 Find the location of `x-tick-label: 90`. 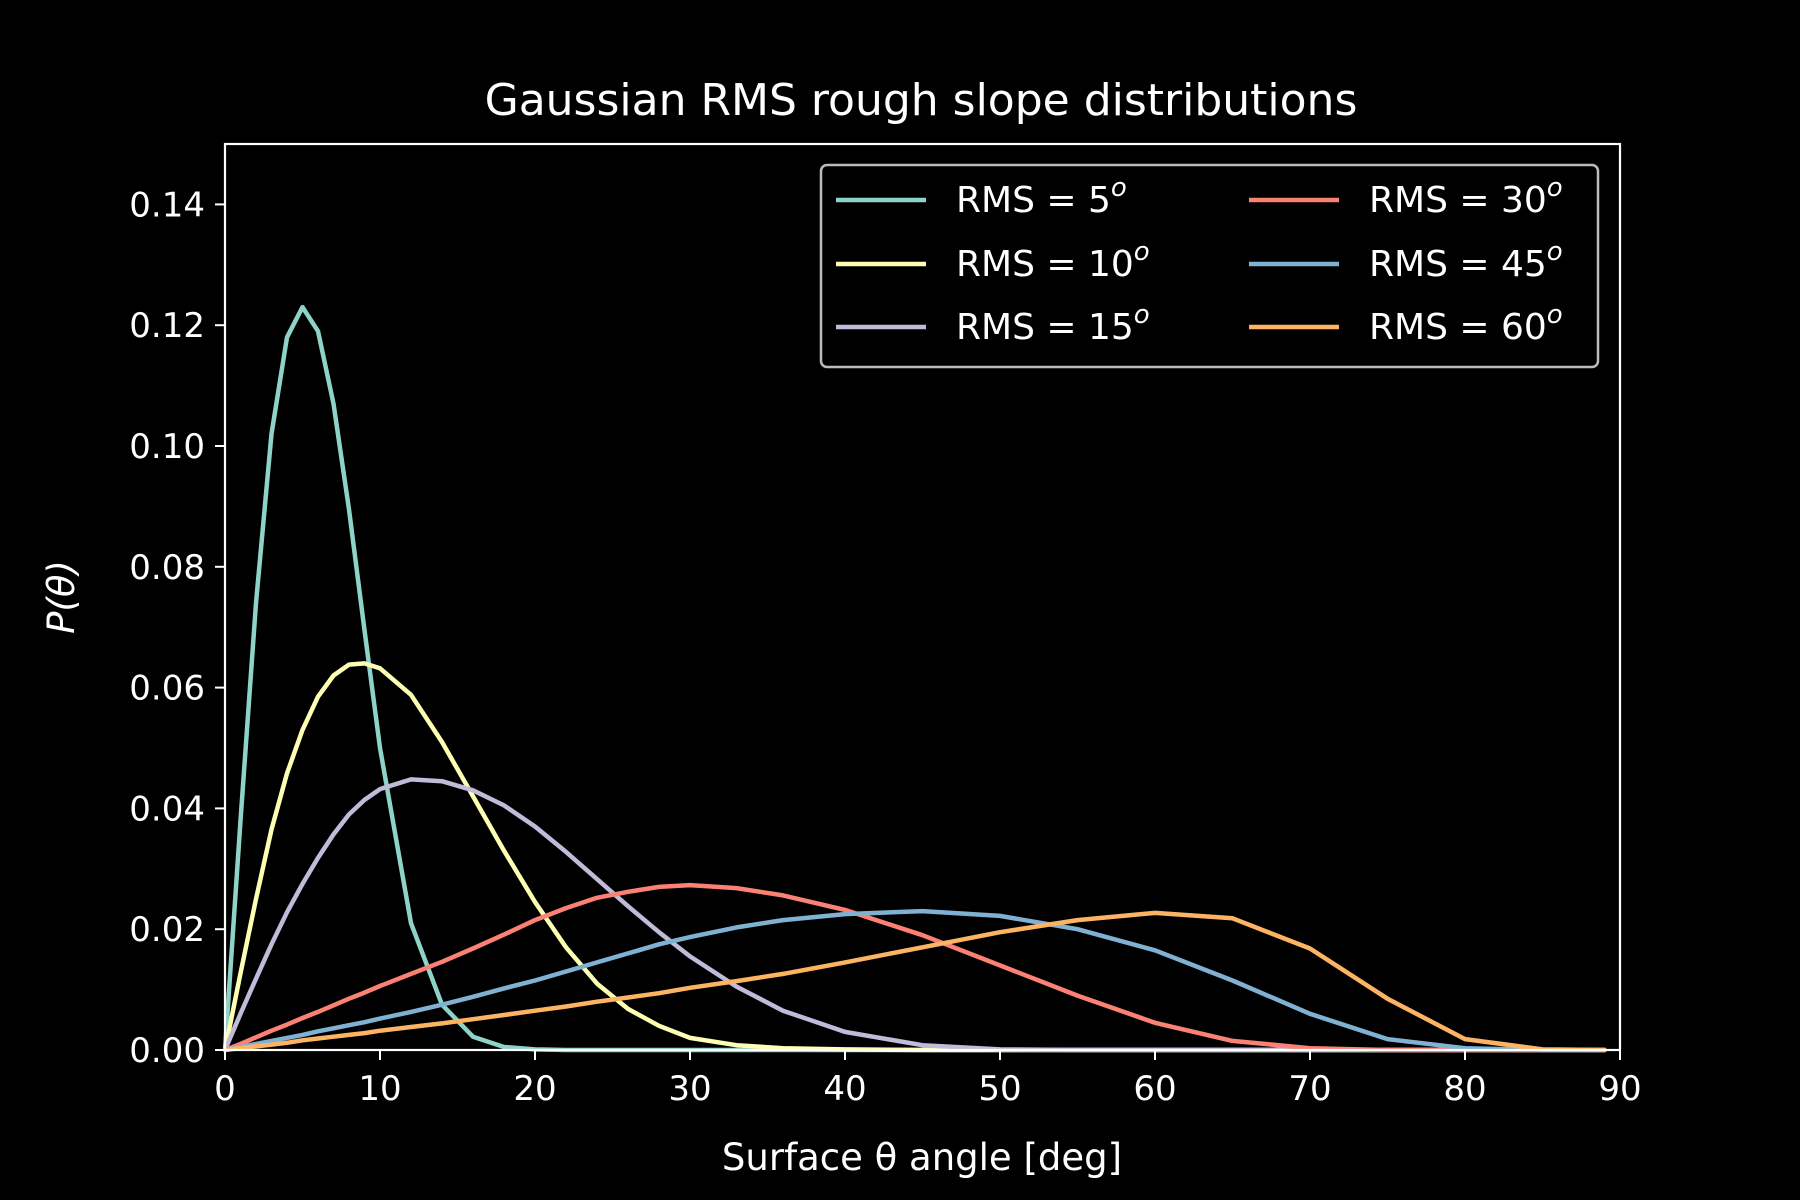

x-tick-label: 90 is located at coordinates (1619, 1089).